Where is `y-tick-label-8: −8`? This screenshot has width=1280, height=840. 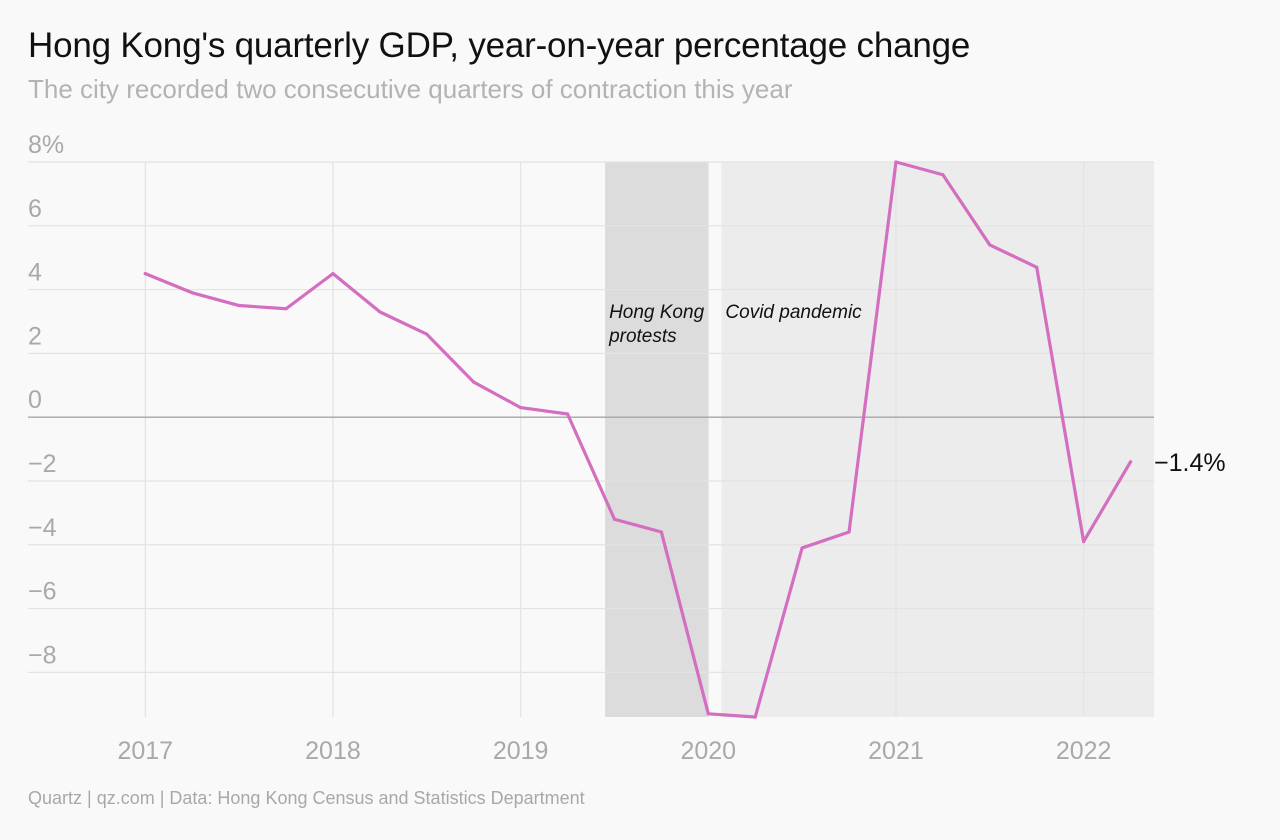 y-tick-label-8: −8 is located at coordinates (42, 655).